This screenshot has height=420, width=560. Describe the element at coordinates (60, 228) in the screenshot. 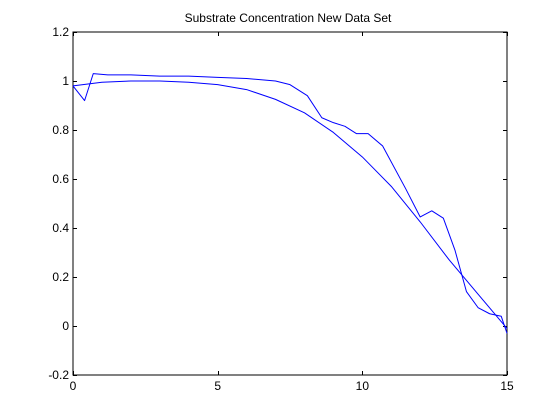

I see `y-tick-label: 0.4` at that location.